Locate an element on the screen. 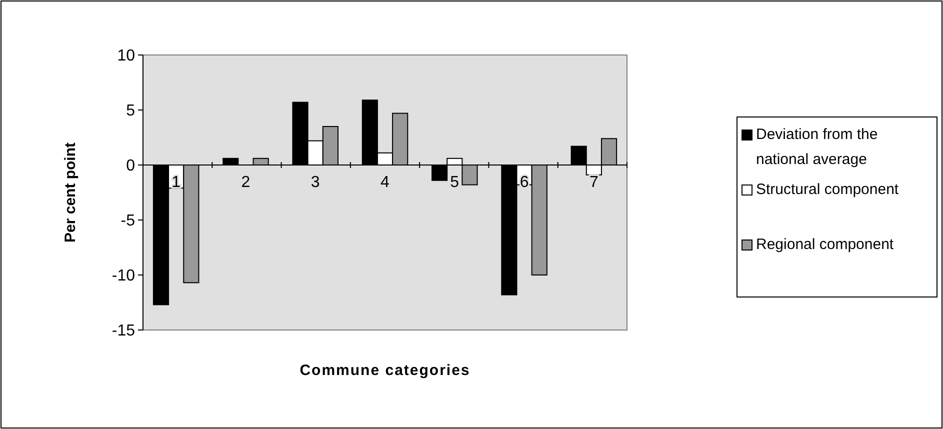 The height and width of the screenshot is (429, 943). x-tick-label: 4 is located at coordinates (385, 182).